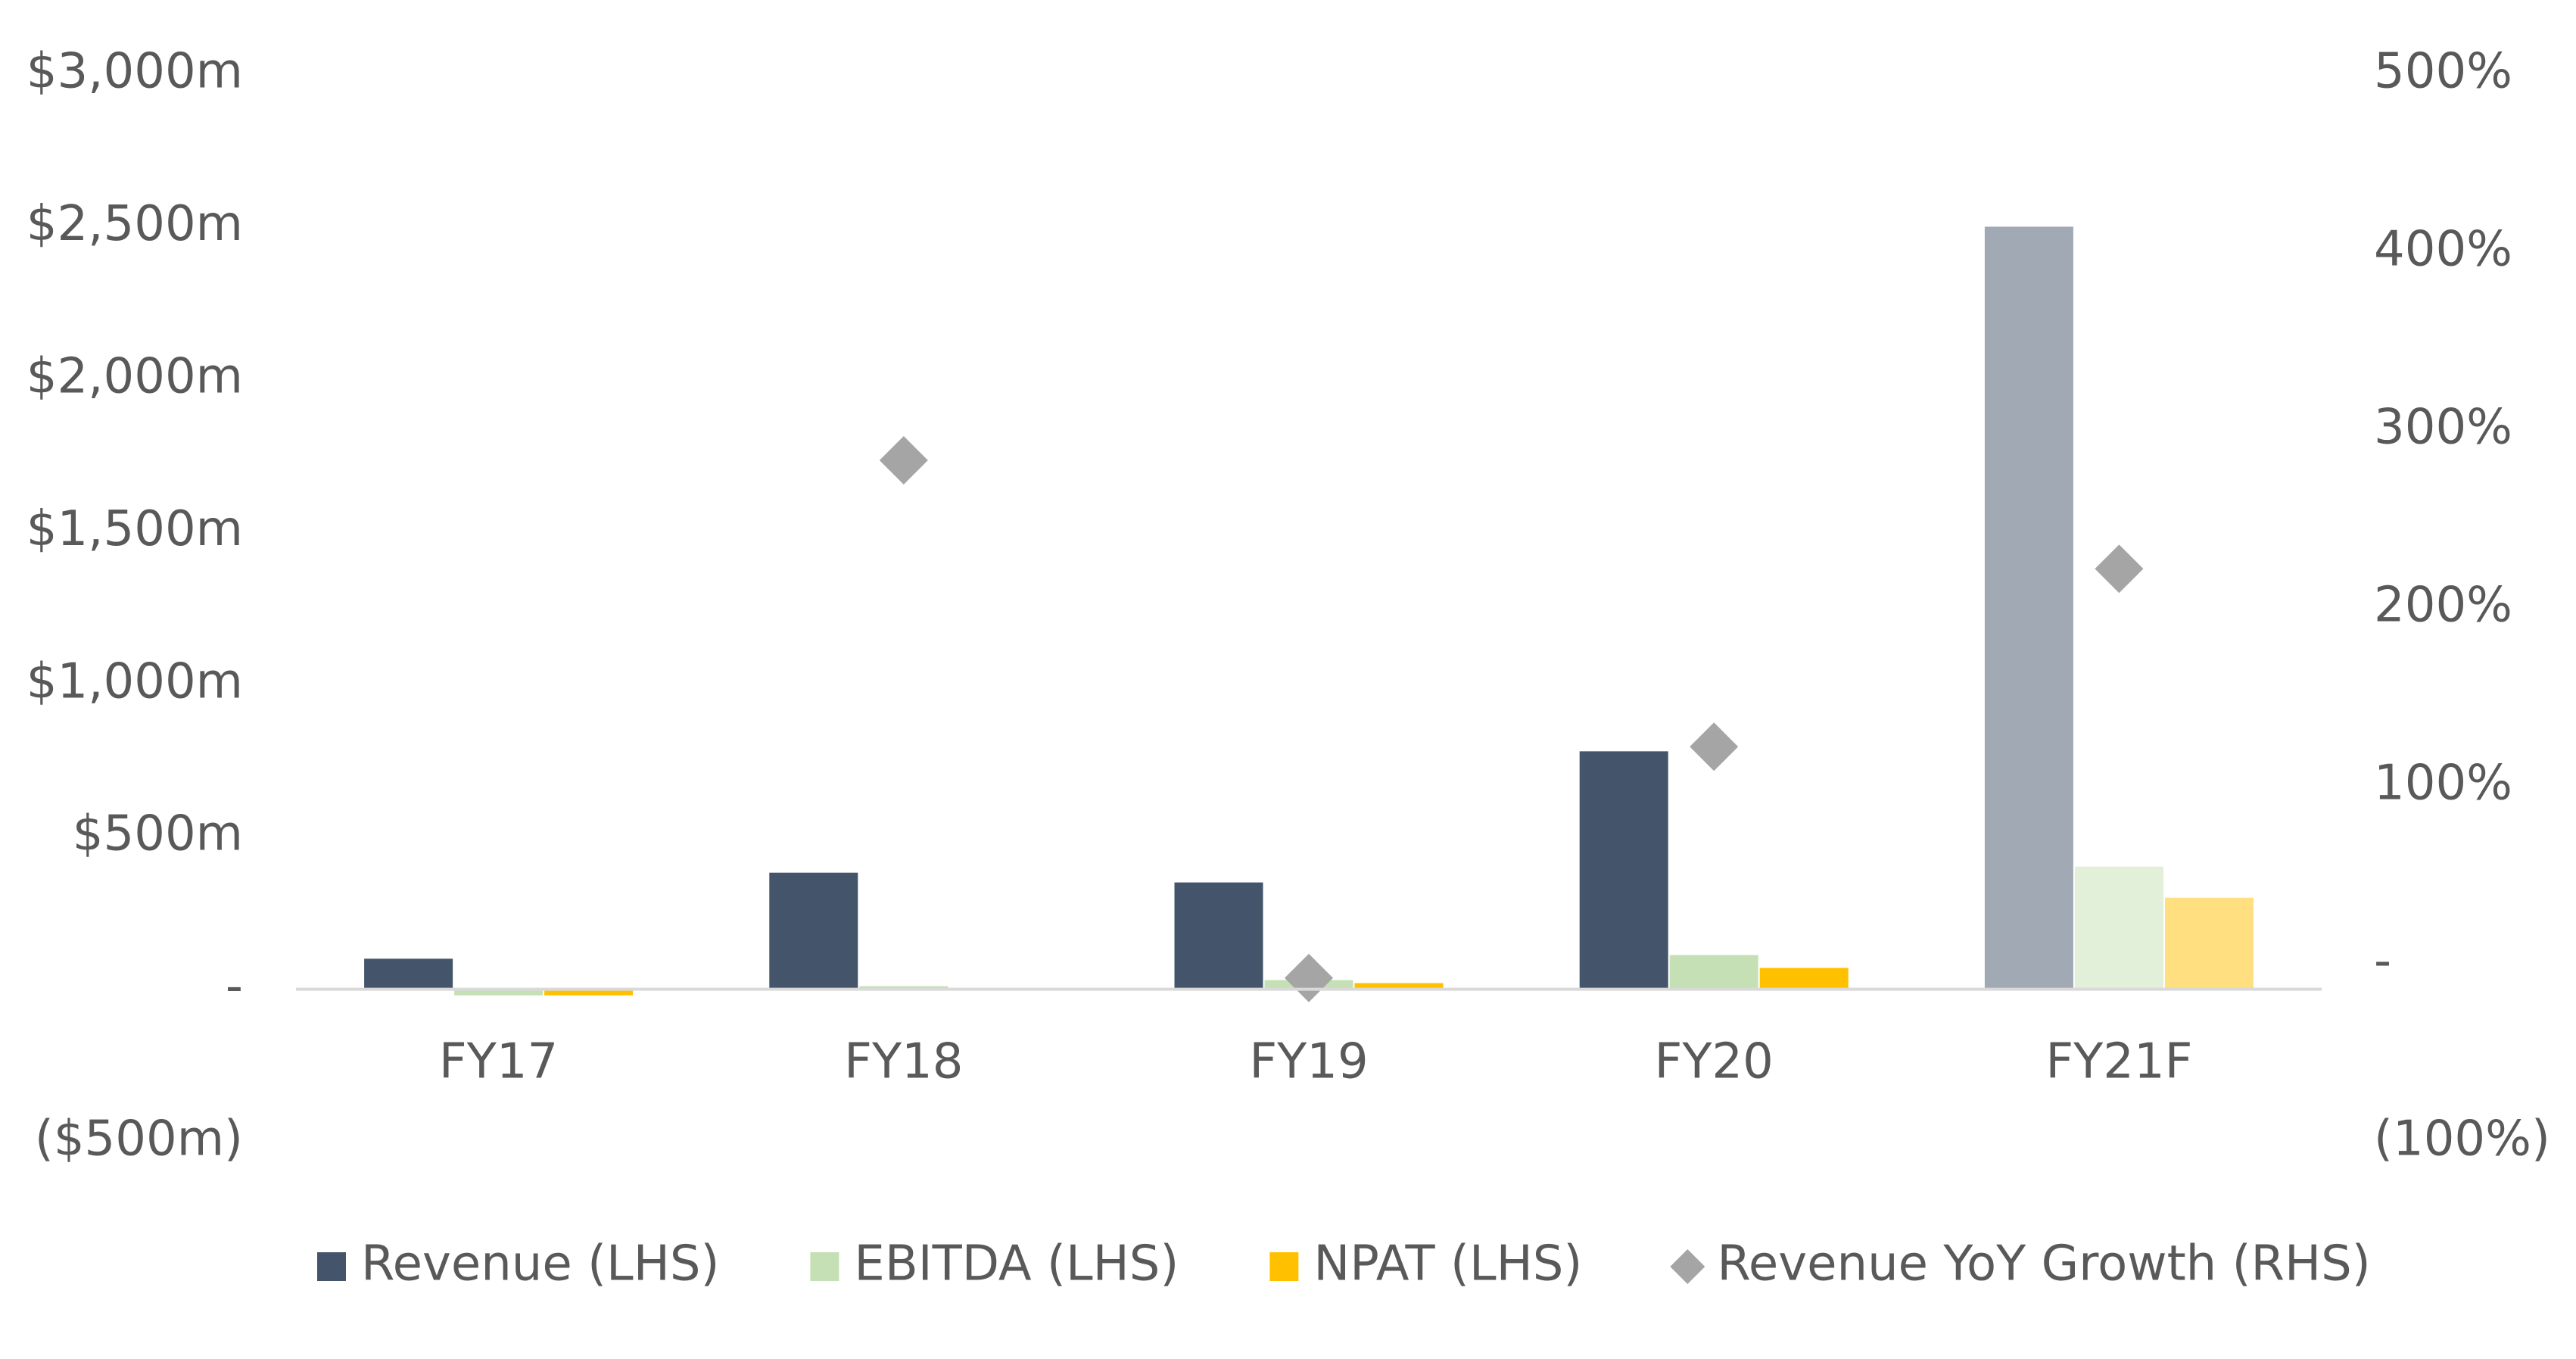  I want to click on y-tick-label: -, so click(234, 986).